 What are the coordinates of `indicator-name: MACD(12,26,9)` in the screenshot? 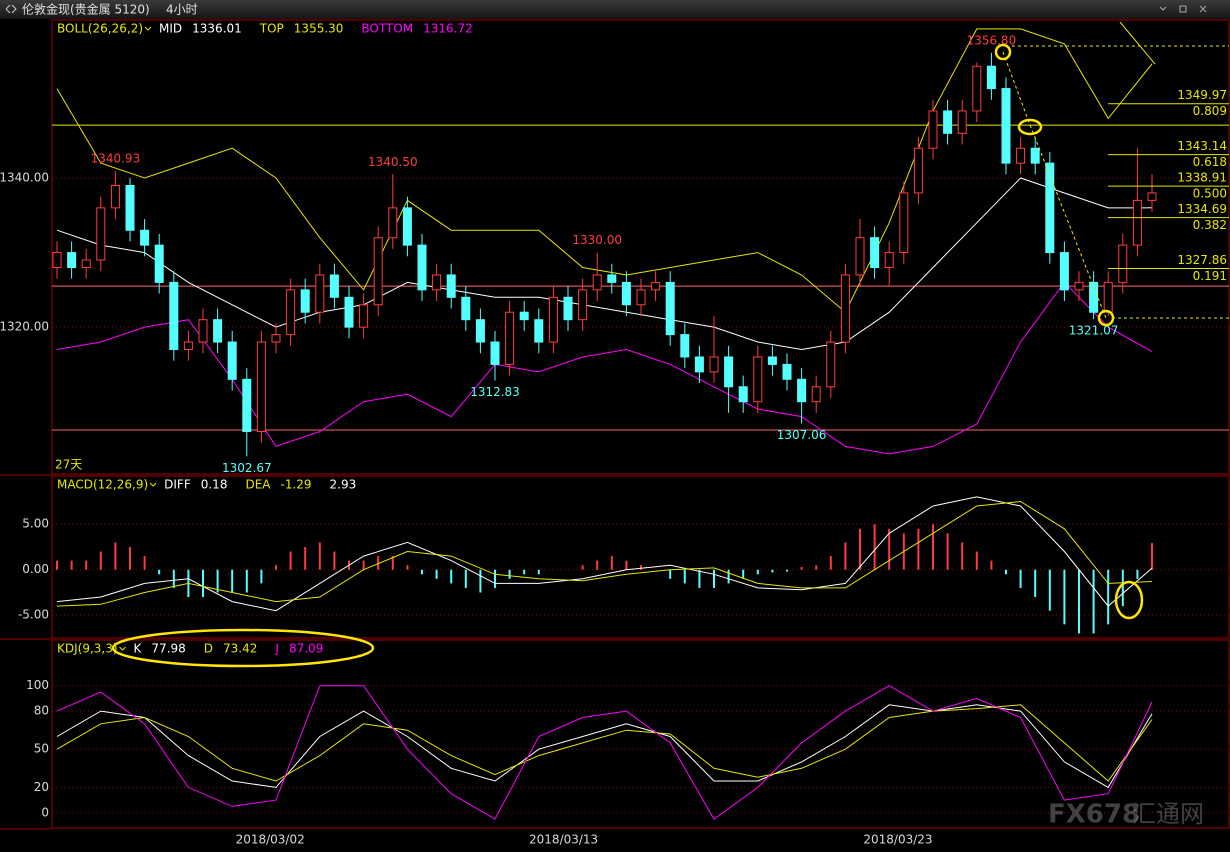 It's located at (102, 485).